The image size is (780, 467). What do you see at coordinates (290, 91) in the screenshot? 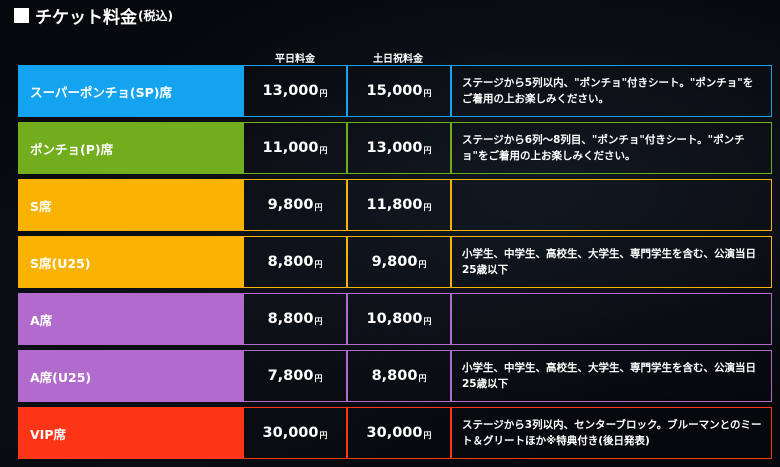
I see `weekday-price-value: 13,000` at bounding box center [290, 91].